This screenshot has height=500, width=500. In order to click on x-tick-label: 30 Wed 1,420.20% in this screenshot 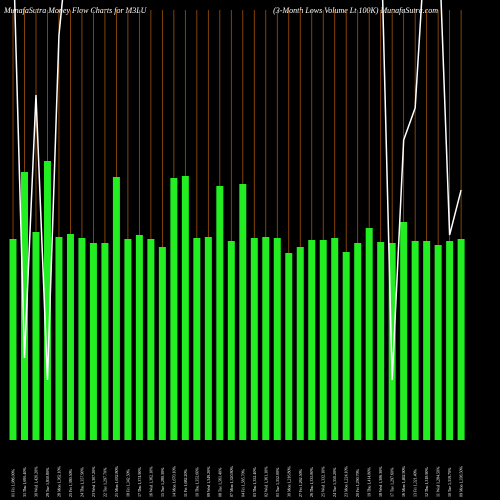, I will do `click(36, 481)`.